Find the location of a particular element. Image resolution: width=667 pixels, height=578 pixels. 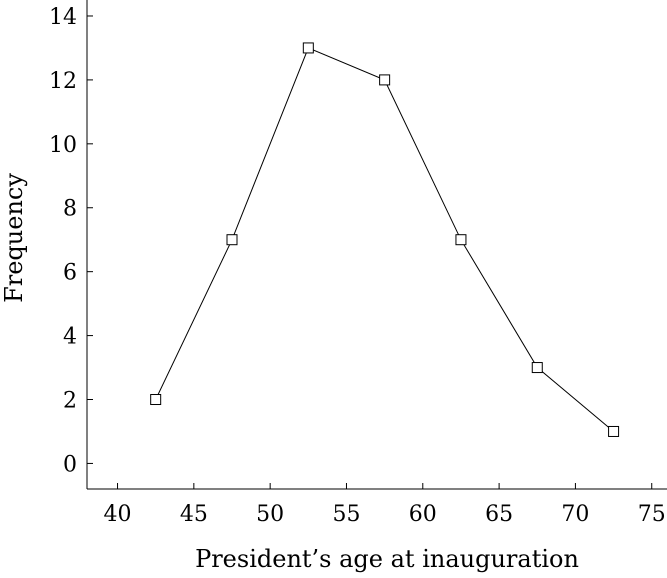

x-tick-label: 50 is located at coordinates (270, 514).